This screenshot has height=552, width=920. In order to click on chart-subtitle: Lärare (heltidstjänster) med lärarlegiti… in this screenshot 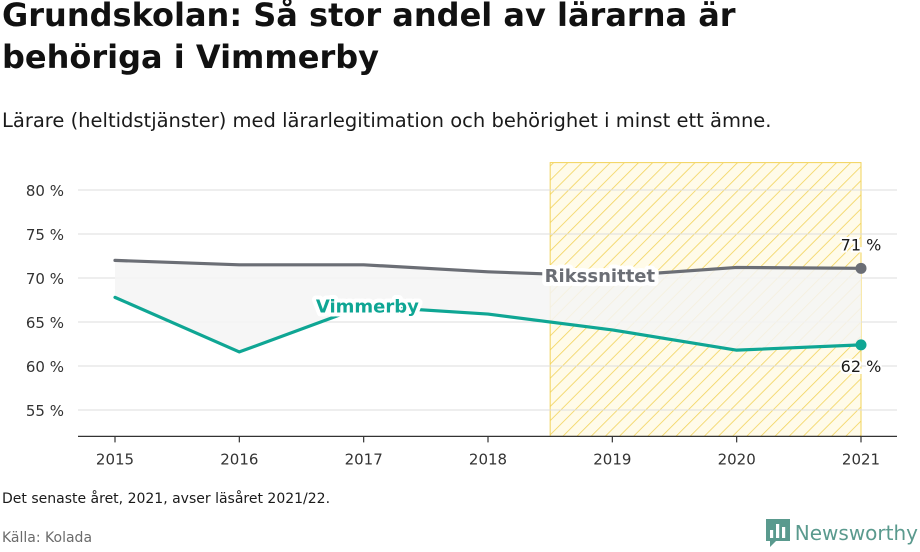, I will do `click(387, 120)`.